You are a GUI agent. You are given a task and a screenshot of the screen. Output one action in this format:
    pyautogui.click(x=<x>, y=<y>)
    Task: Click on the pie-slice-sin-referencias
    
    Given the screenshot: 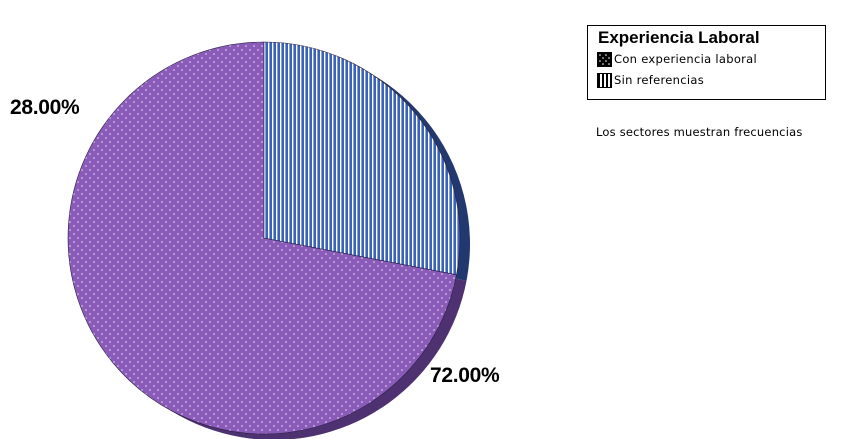 What is the action you would take?
    pyautogui.click(x=362, y=158)
    